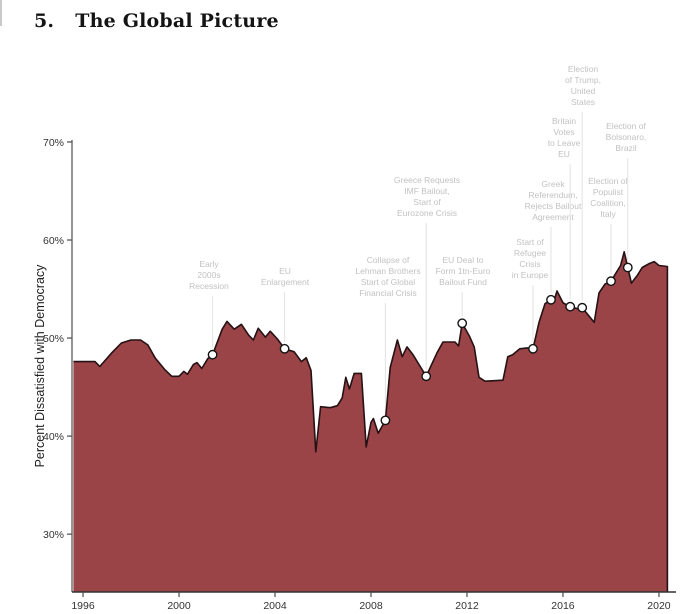 The height and width of the screenshot is (614, 680). Describe the element at coordinates (83, 606) in the screenshot. I see `x-tick-label: 1996` at that location.